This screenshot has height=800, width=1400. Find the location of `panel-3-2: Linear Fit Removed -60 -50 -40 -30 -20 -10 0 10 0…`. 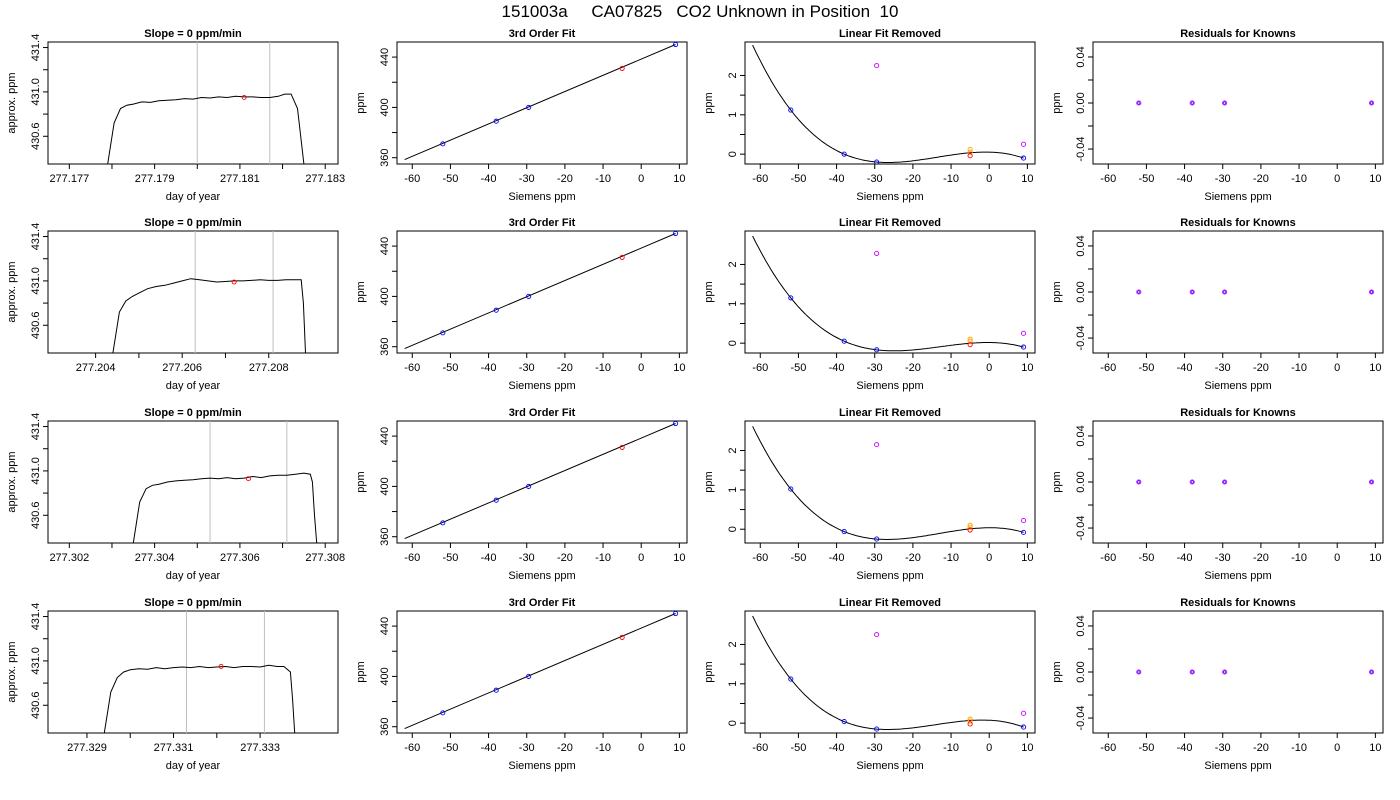

panel-3-2: Linear Fit Removed -60 -50 -40 -30 -20 -10 0 10 0… is located at coordinates (869, 684).